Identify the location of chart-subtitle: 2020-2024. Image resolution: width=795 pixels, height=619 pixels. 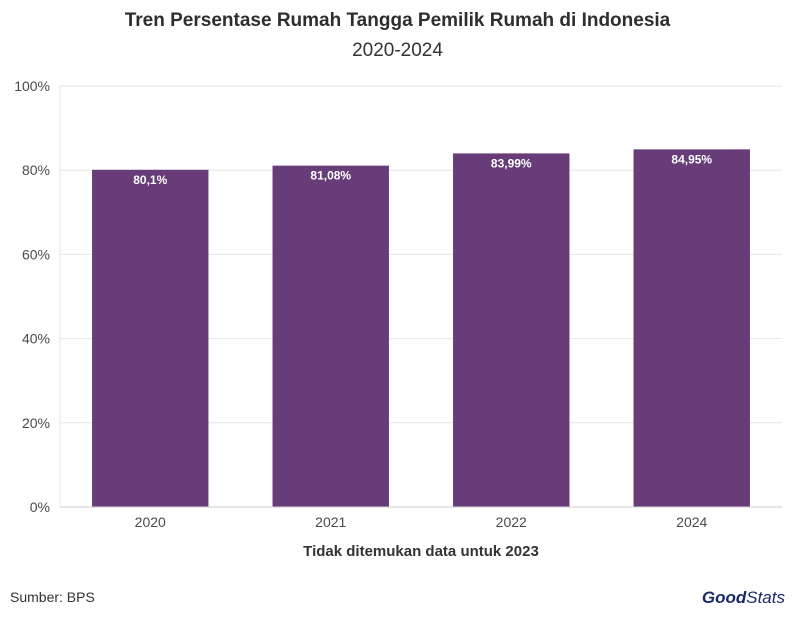
(397, 50).